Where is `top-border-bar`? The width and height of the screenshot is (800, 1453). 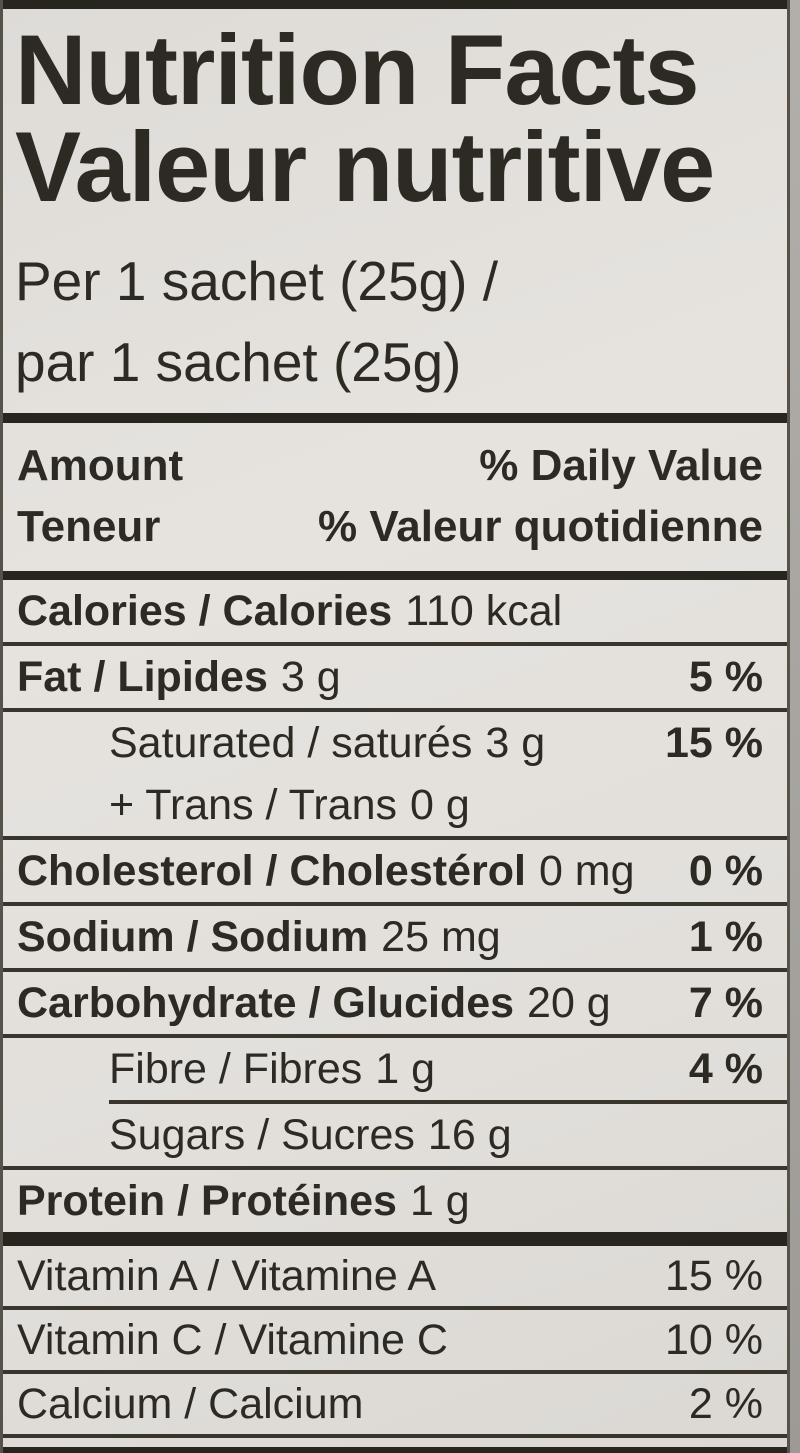 top-border-bar is located at coordinates (395, 4).